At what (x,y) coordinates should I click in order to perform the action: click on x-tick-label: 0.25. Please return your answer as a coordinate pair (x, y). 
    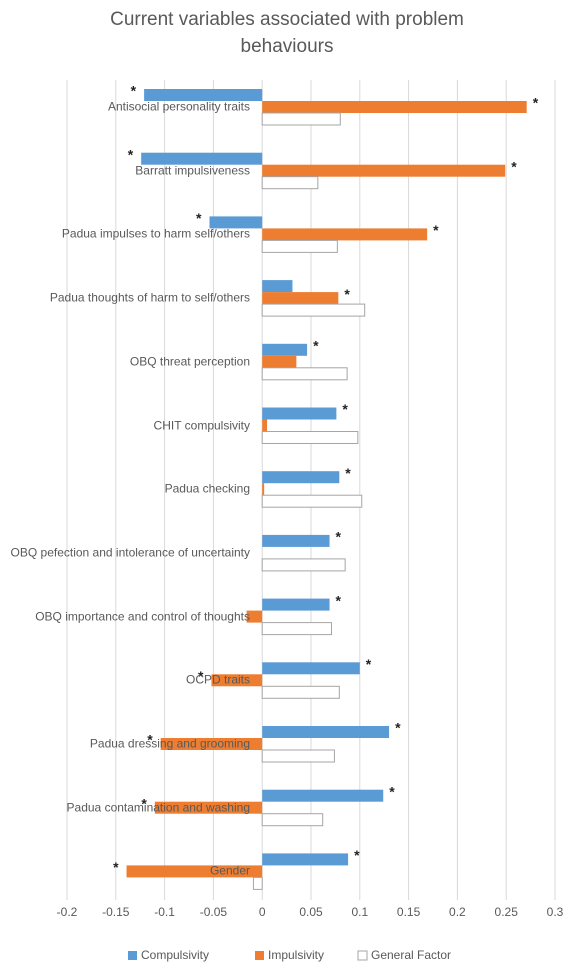
    Looking at the image, I should click on (507, 912).